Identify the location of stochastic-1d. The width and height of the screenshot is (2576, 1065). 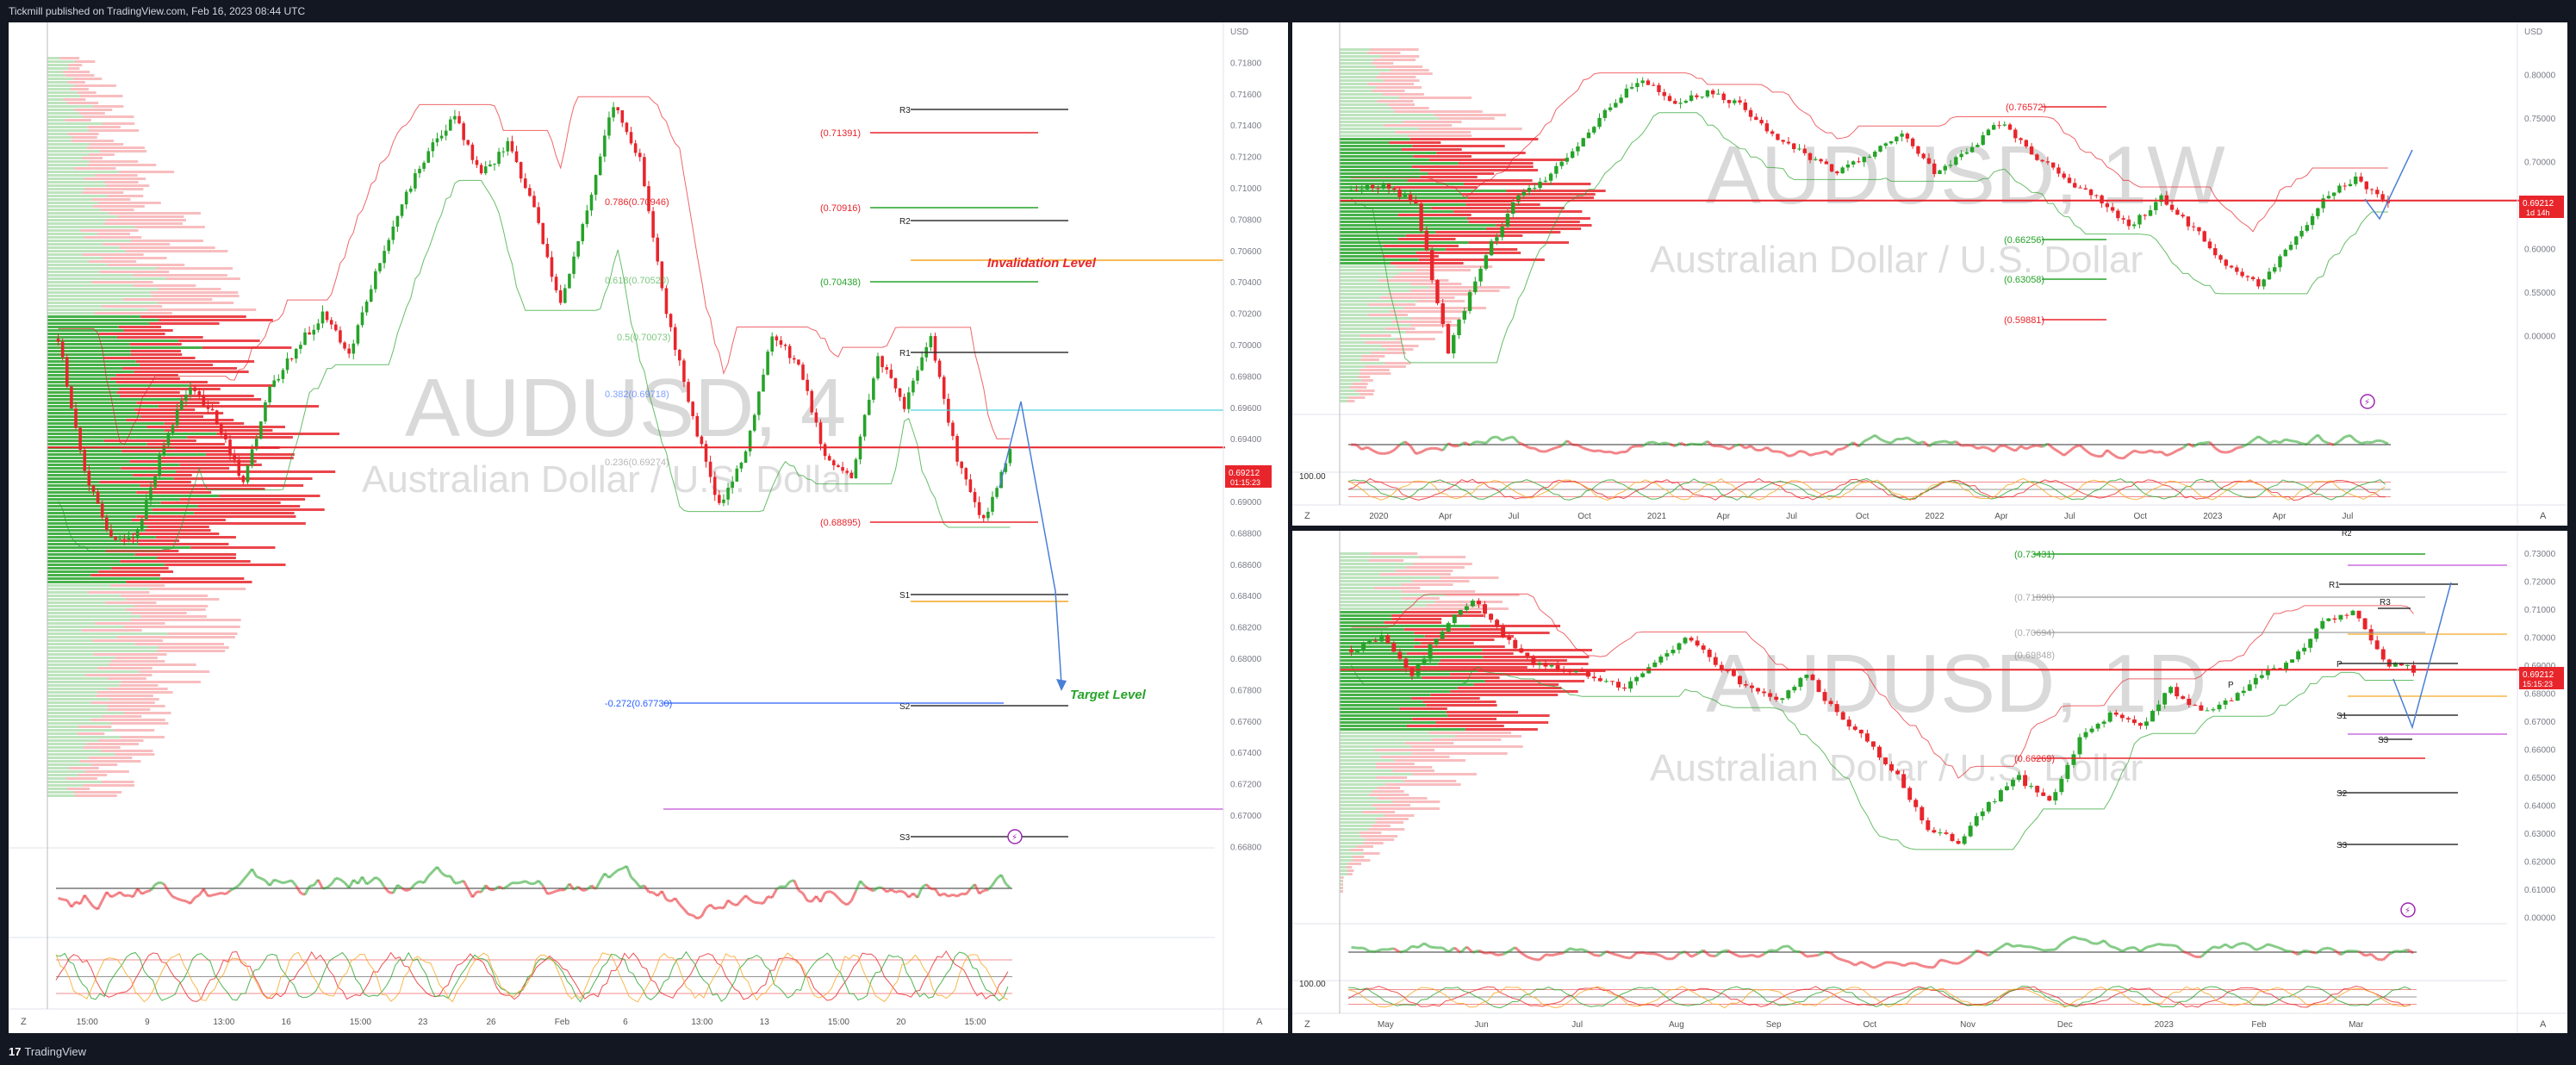
(1882, 997).